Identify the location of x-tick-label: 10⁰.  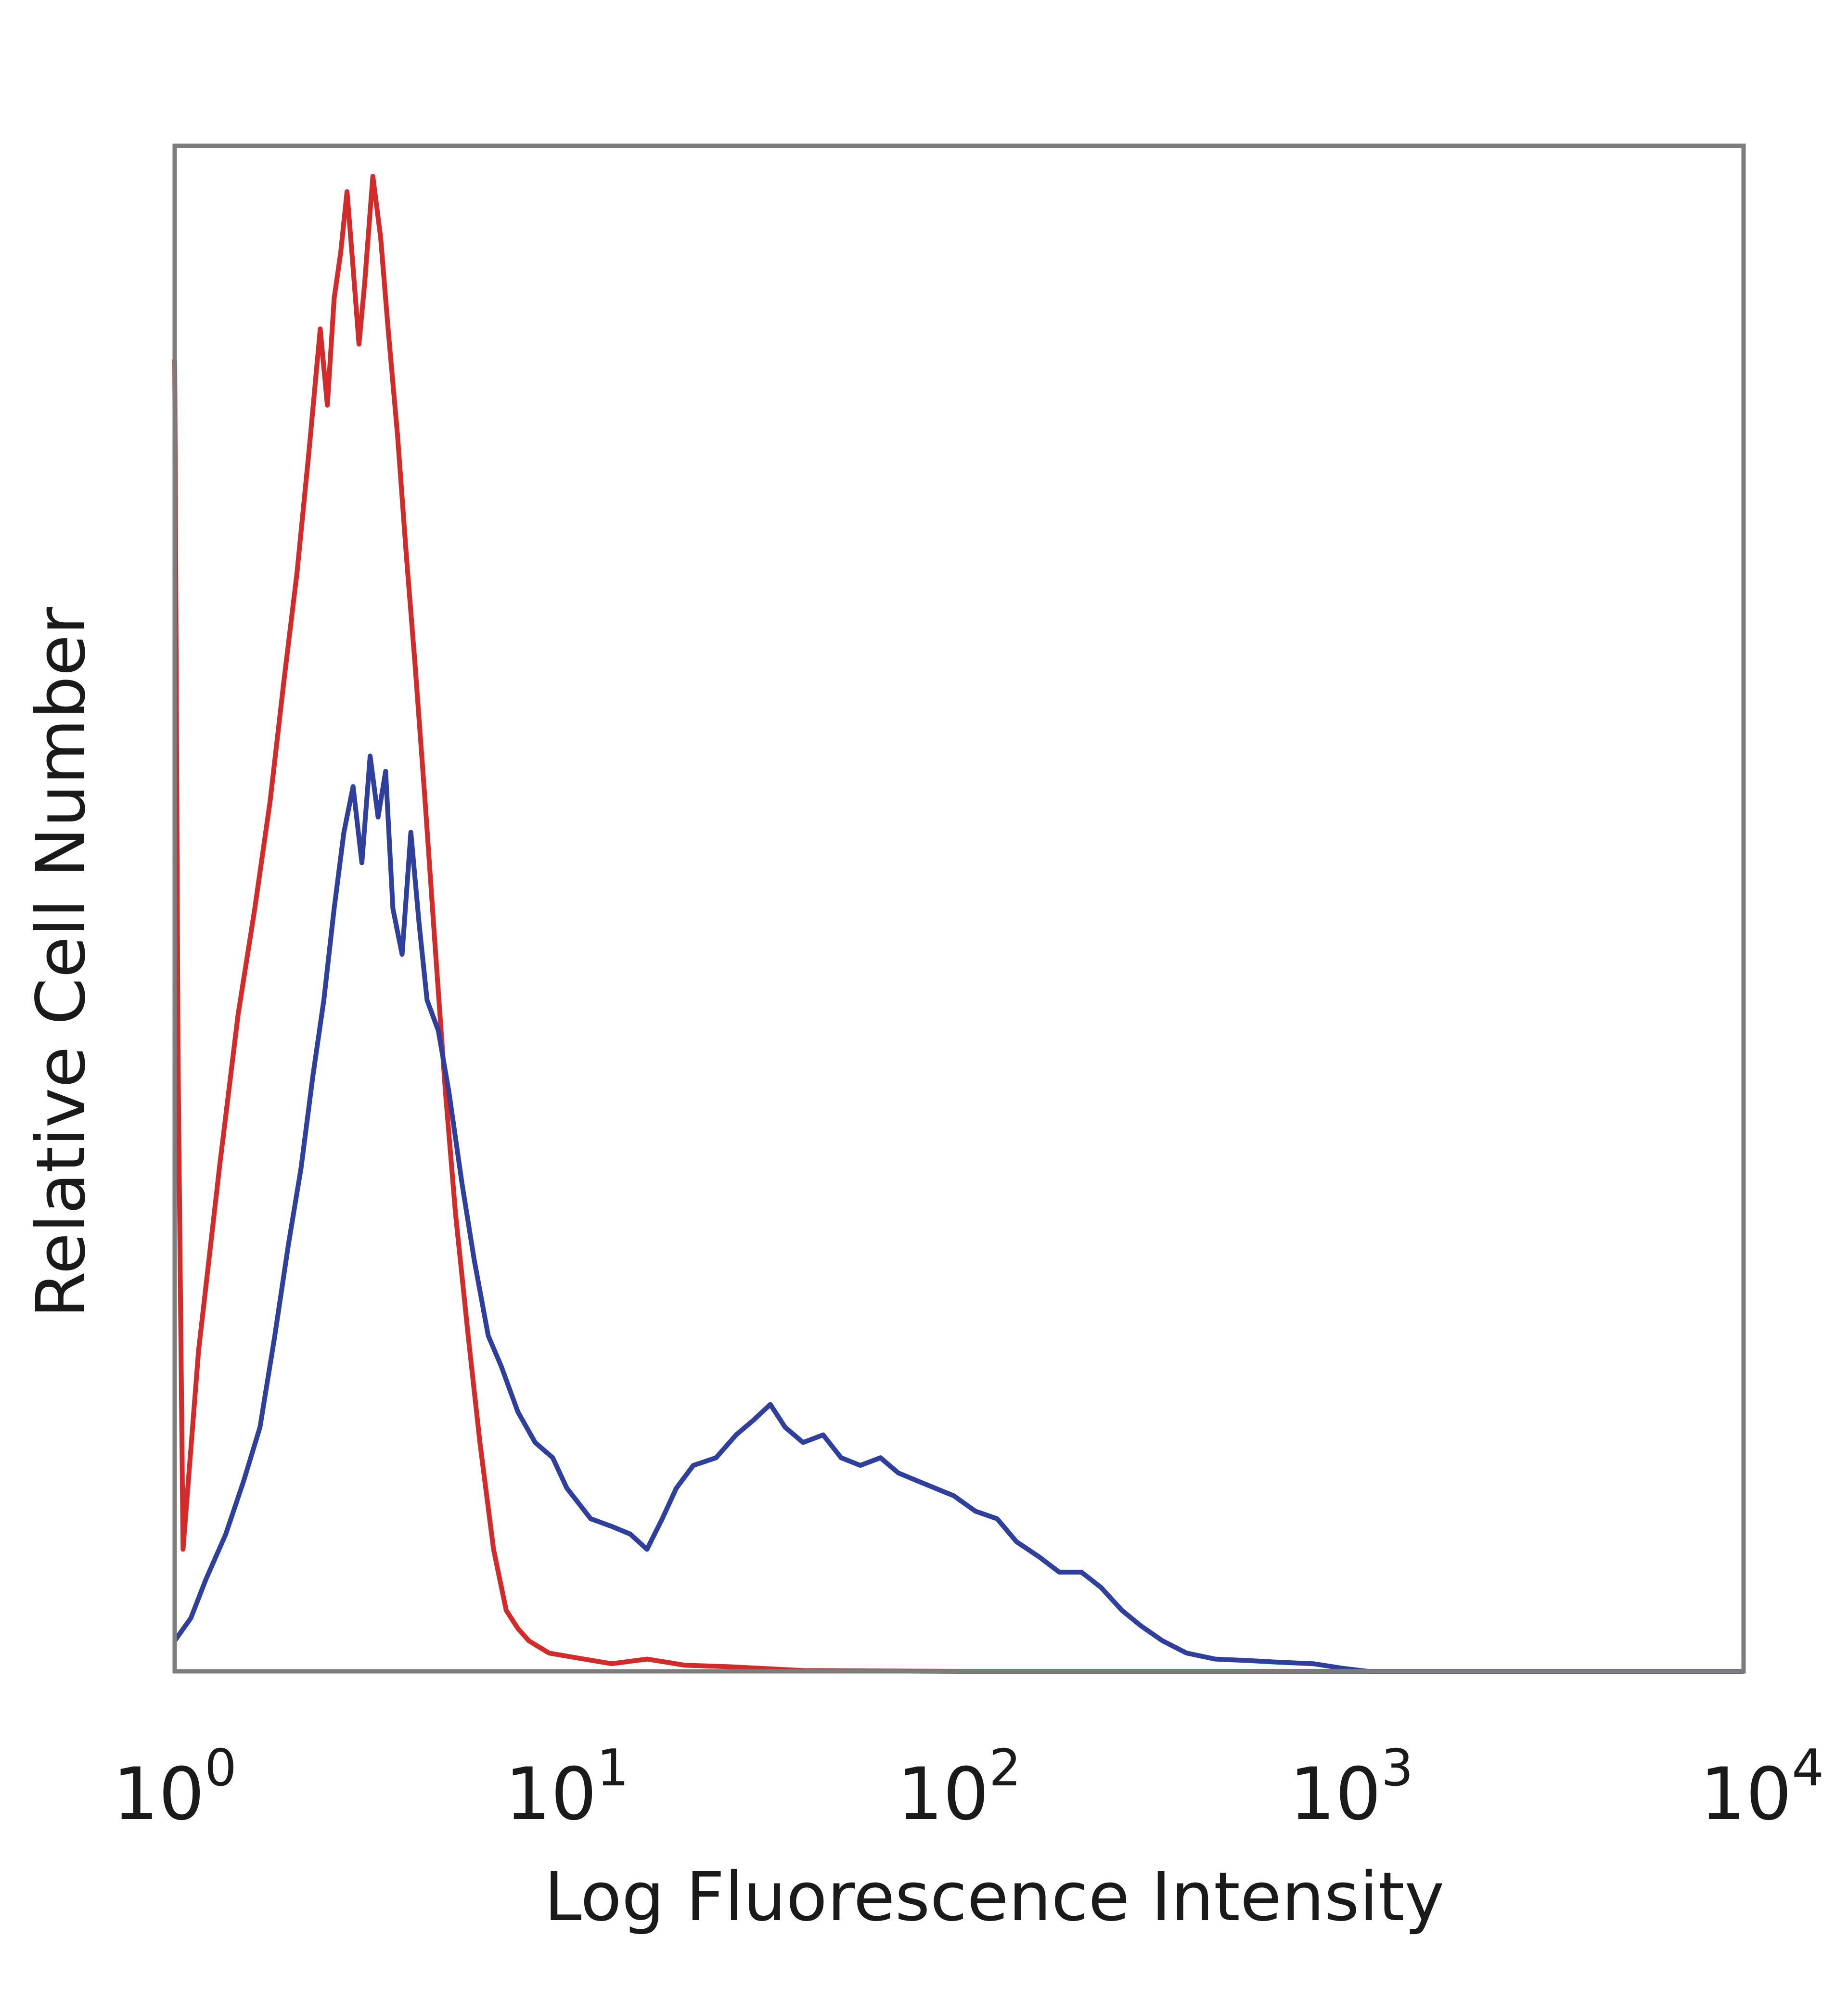
(175, 1787).